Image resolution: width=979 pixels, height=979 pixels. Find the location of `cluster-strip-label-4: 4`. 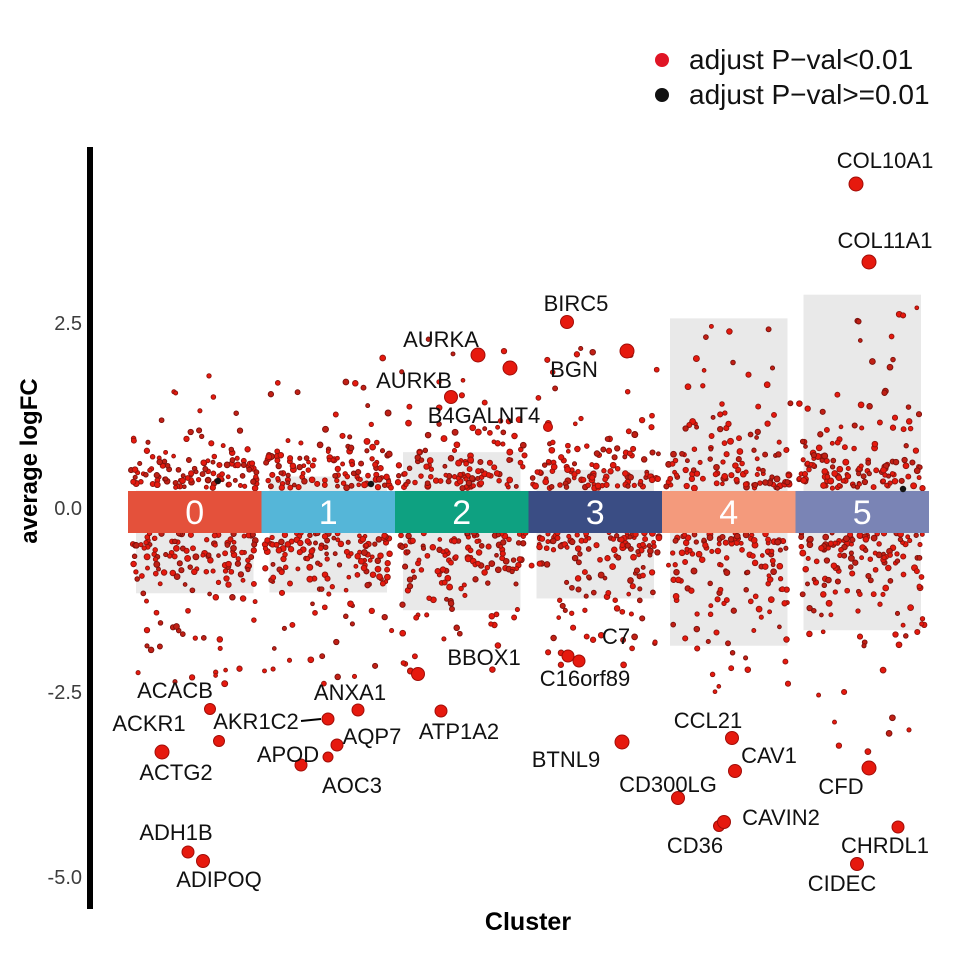

cluster-strip-label-4: 4 is located at coordinates (728, 513).